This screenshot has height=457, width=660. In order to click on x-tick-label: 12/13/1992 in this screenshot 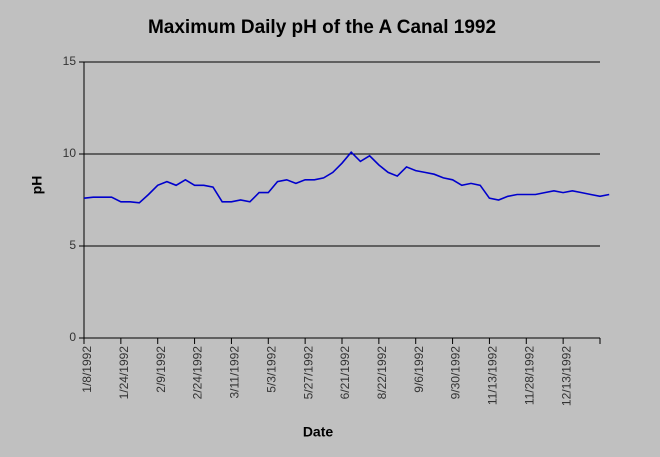, I will do `click(566, 376)`.